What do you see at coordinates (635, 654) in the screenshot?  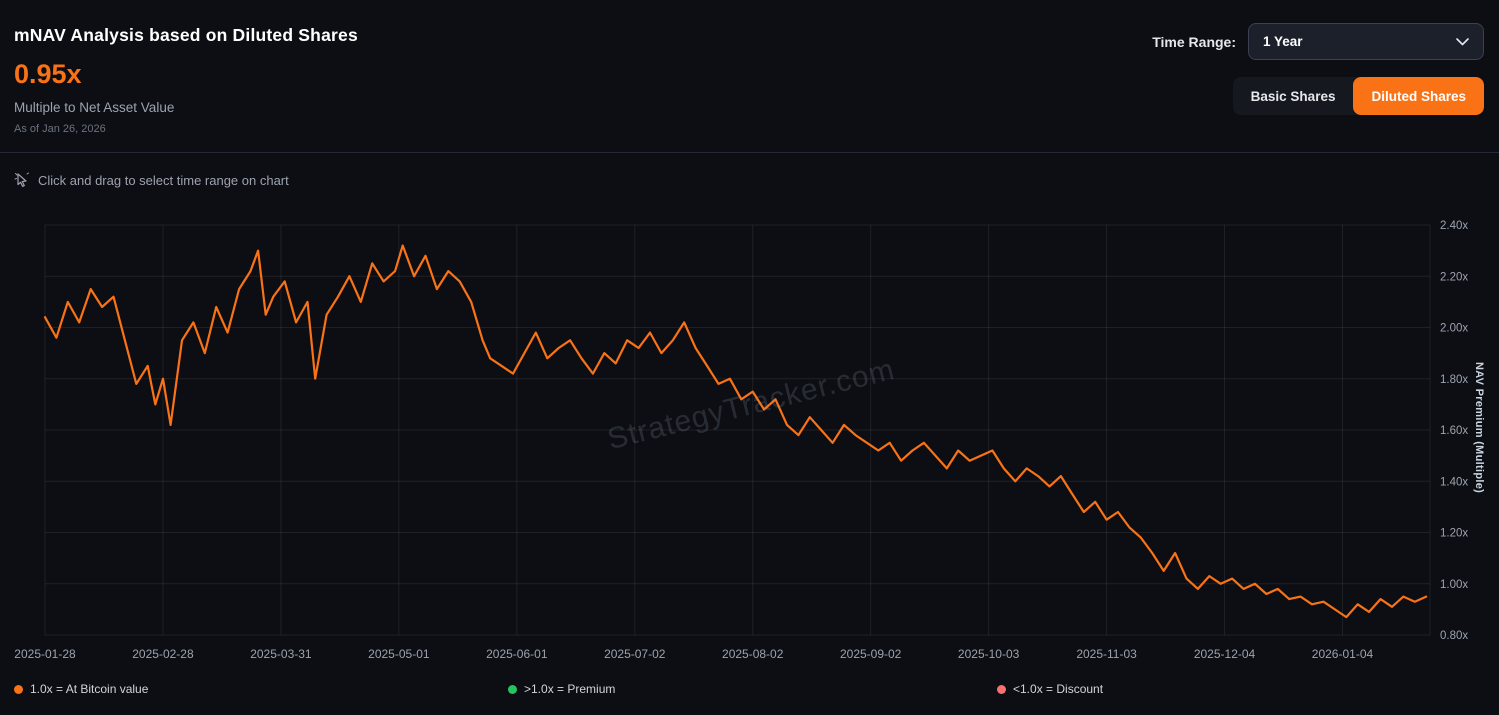 I see `x-tick-label: 2025-07-02` at bounding box center [635, 654].